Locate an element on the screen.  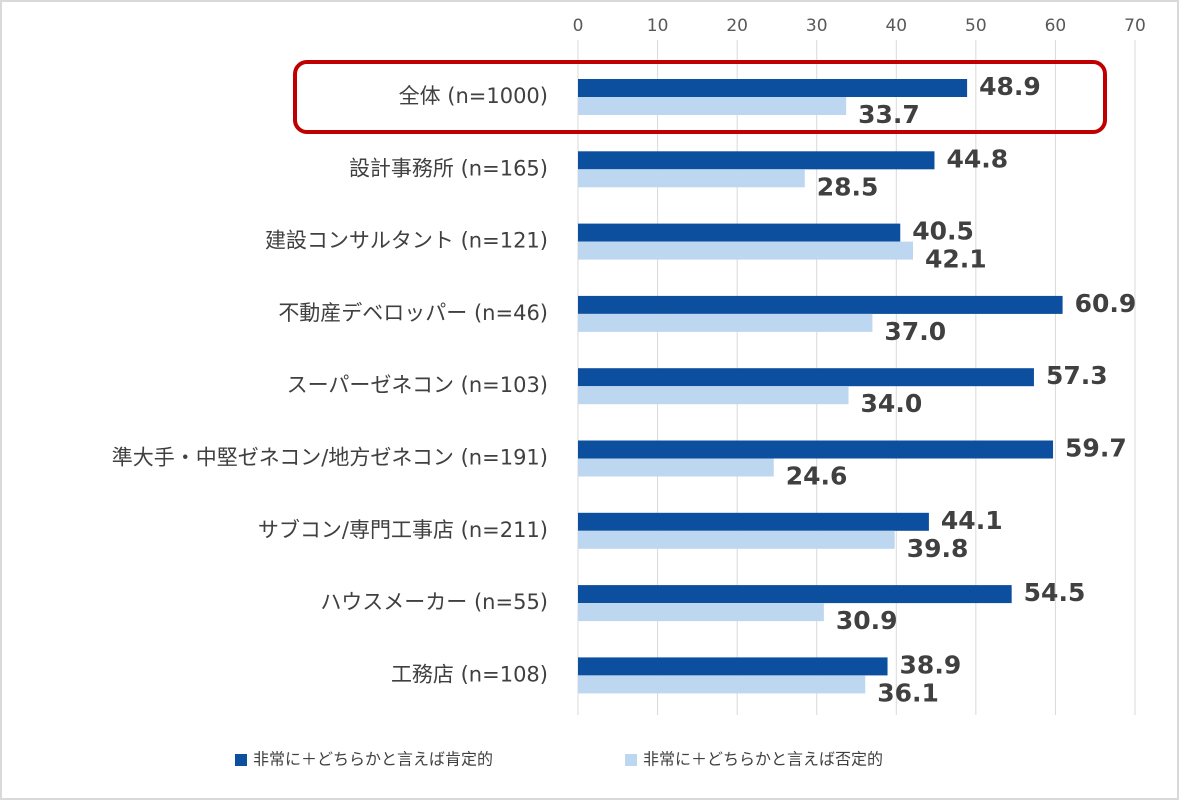
value-label: 36.1 is located at coordinates (908, 692).